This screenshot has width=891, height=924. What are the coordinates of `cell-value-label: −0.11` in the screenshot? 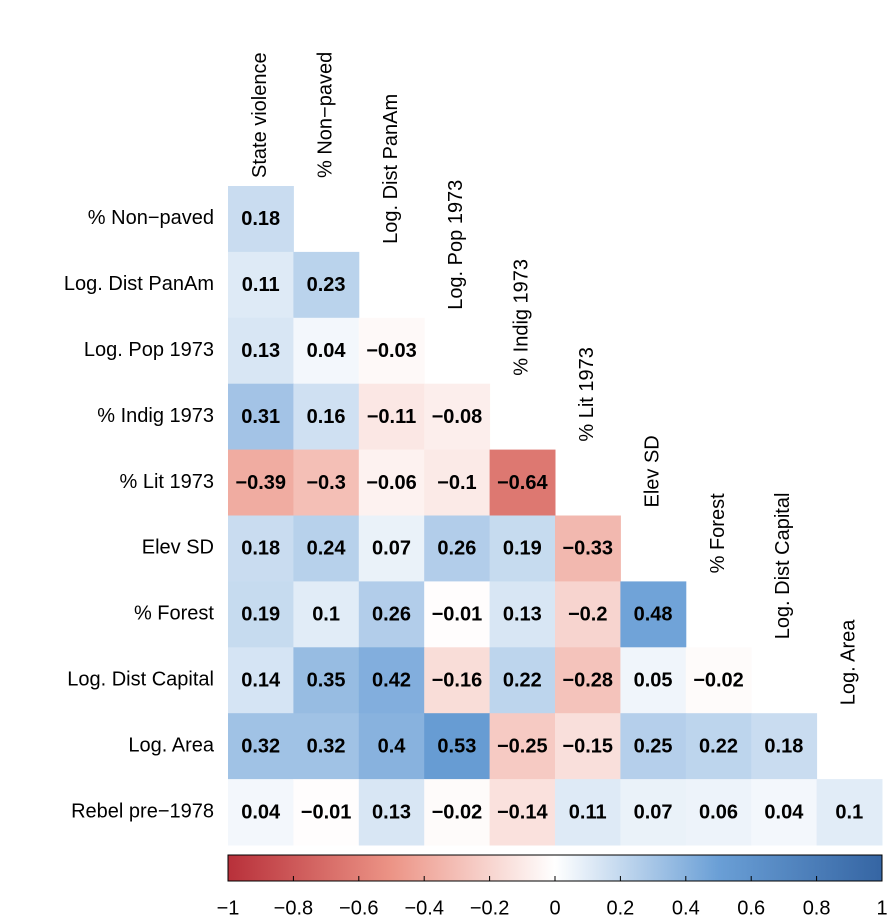 It's located at (392, 417).